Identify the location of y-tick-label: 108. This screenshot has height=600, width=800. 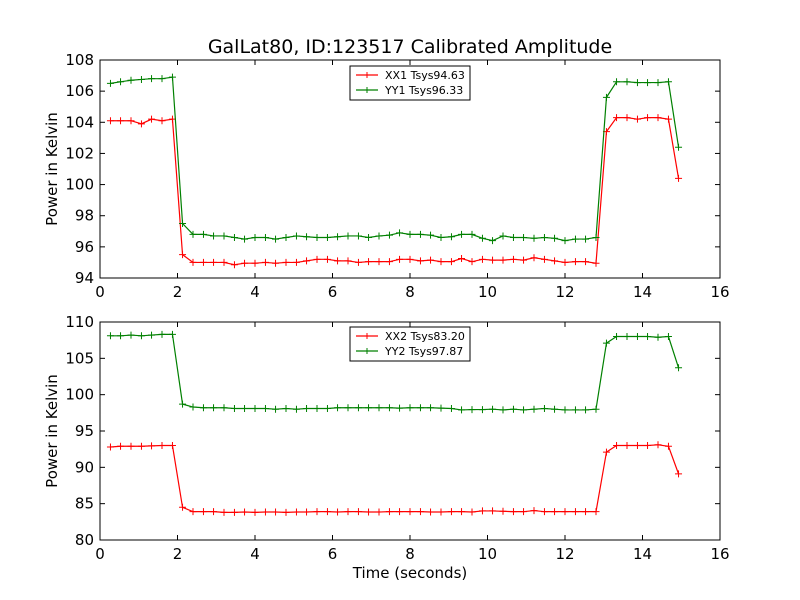
(79, 60).